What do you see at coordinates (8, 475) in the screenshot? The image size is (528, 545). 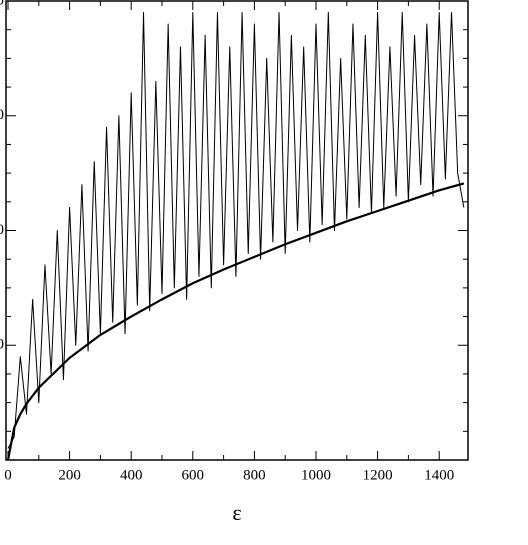 I see `x-tick-label: 0` at bounding box center [8, 475].